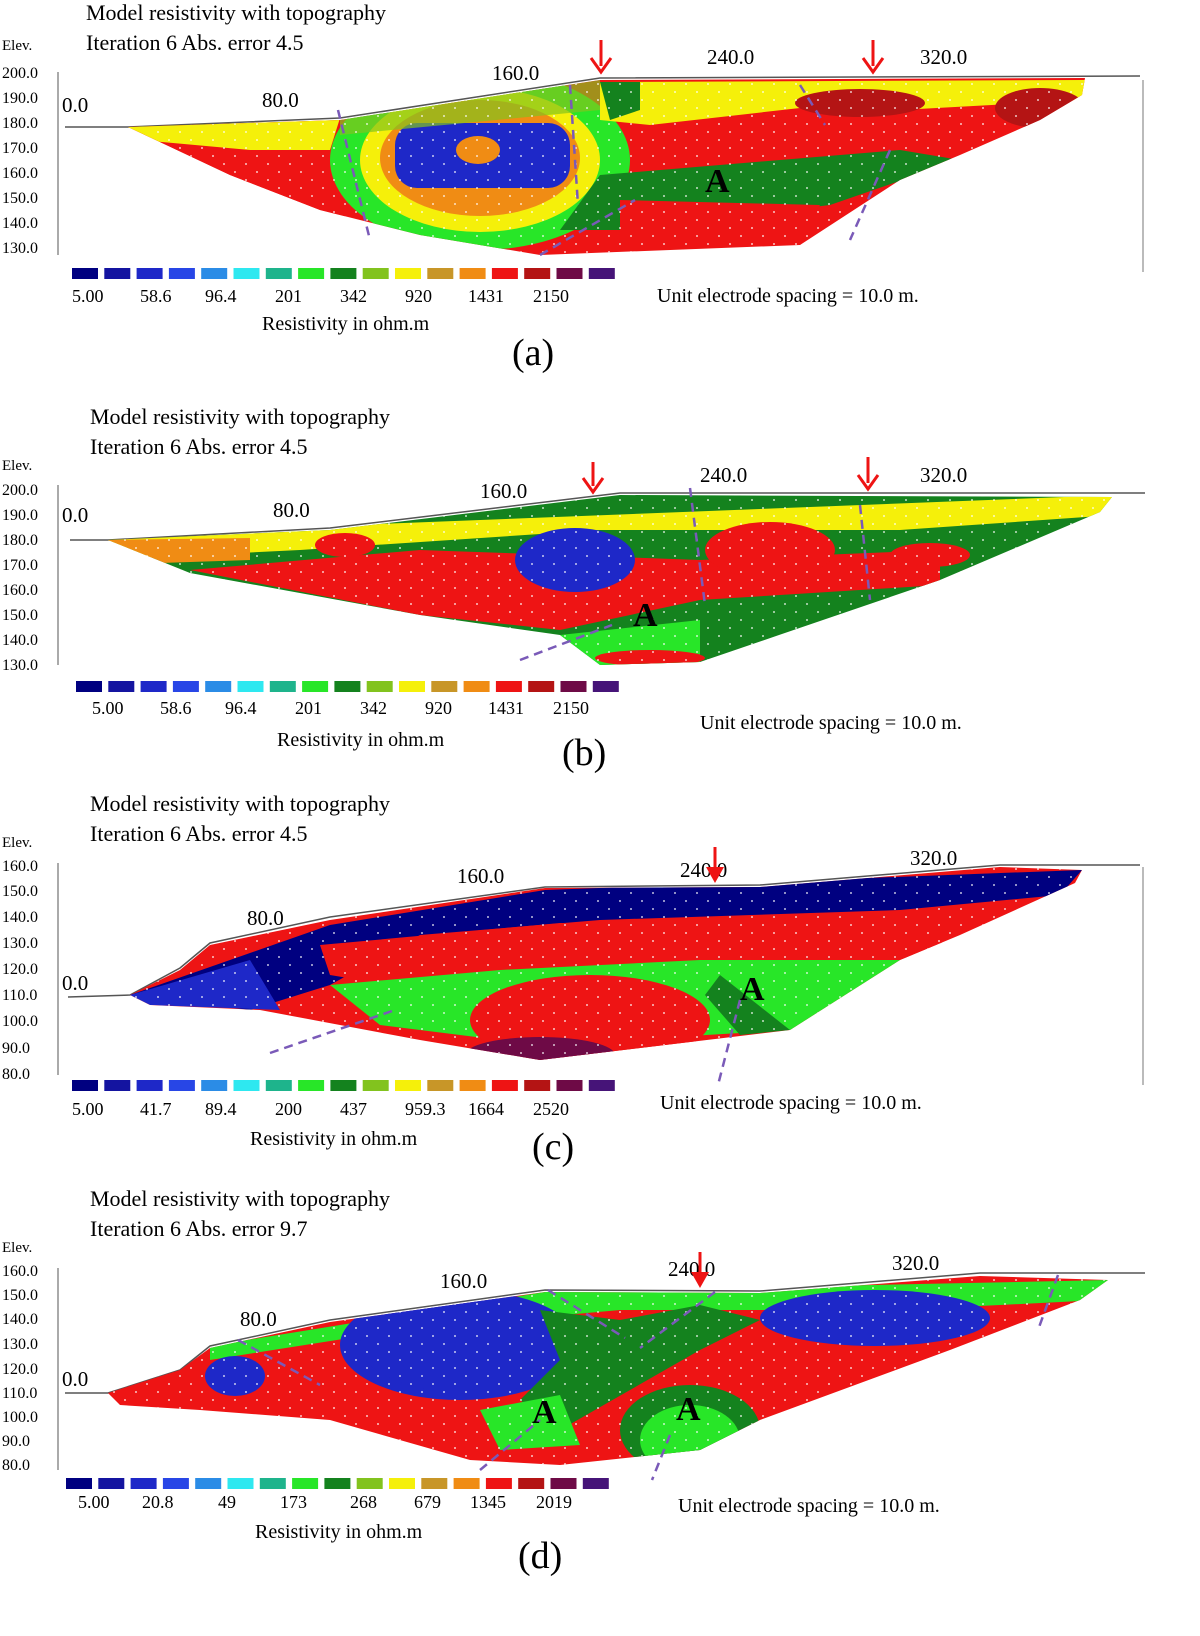  What do you see at coordinates (943, 475) in the screenshot?
I see `panel-b-xtick: 320.0` at bounding box center [943, 475].